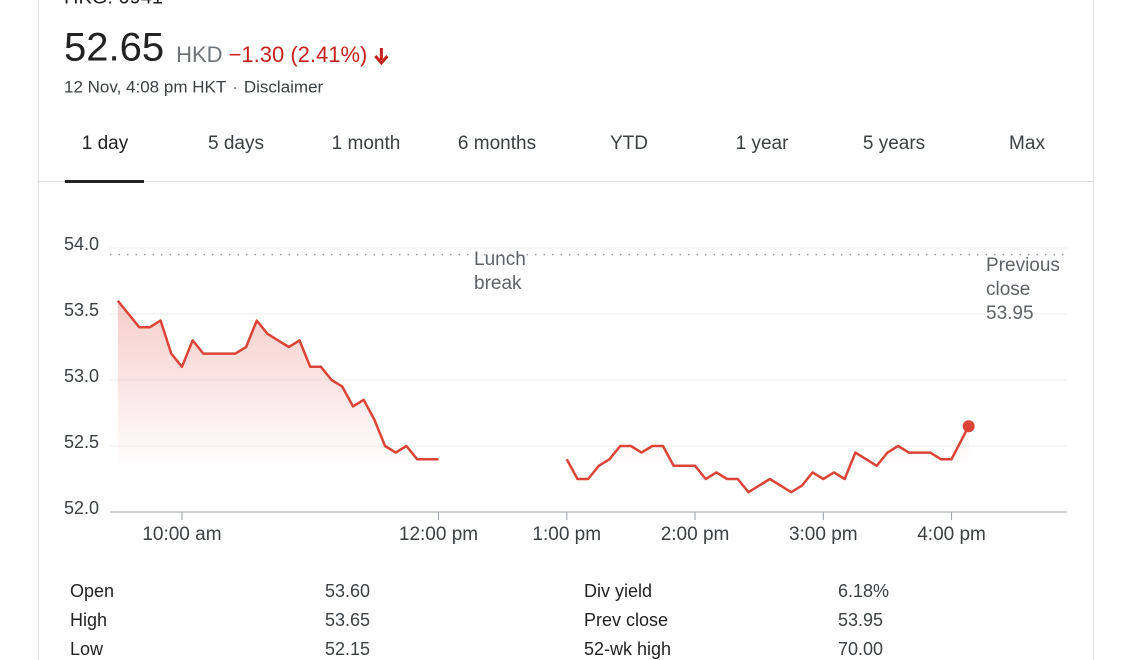  I want to click on stat-label: Prev close, so click(626, 620).